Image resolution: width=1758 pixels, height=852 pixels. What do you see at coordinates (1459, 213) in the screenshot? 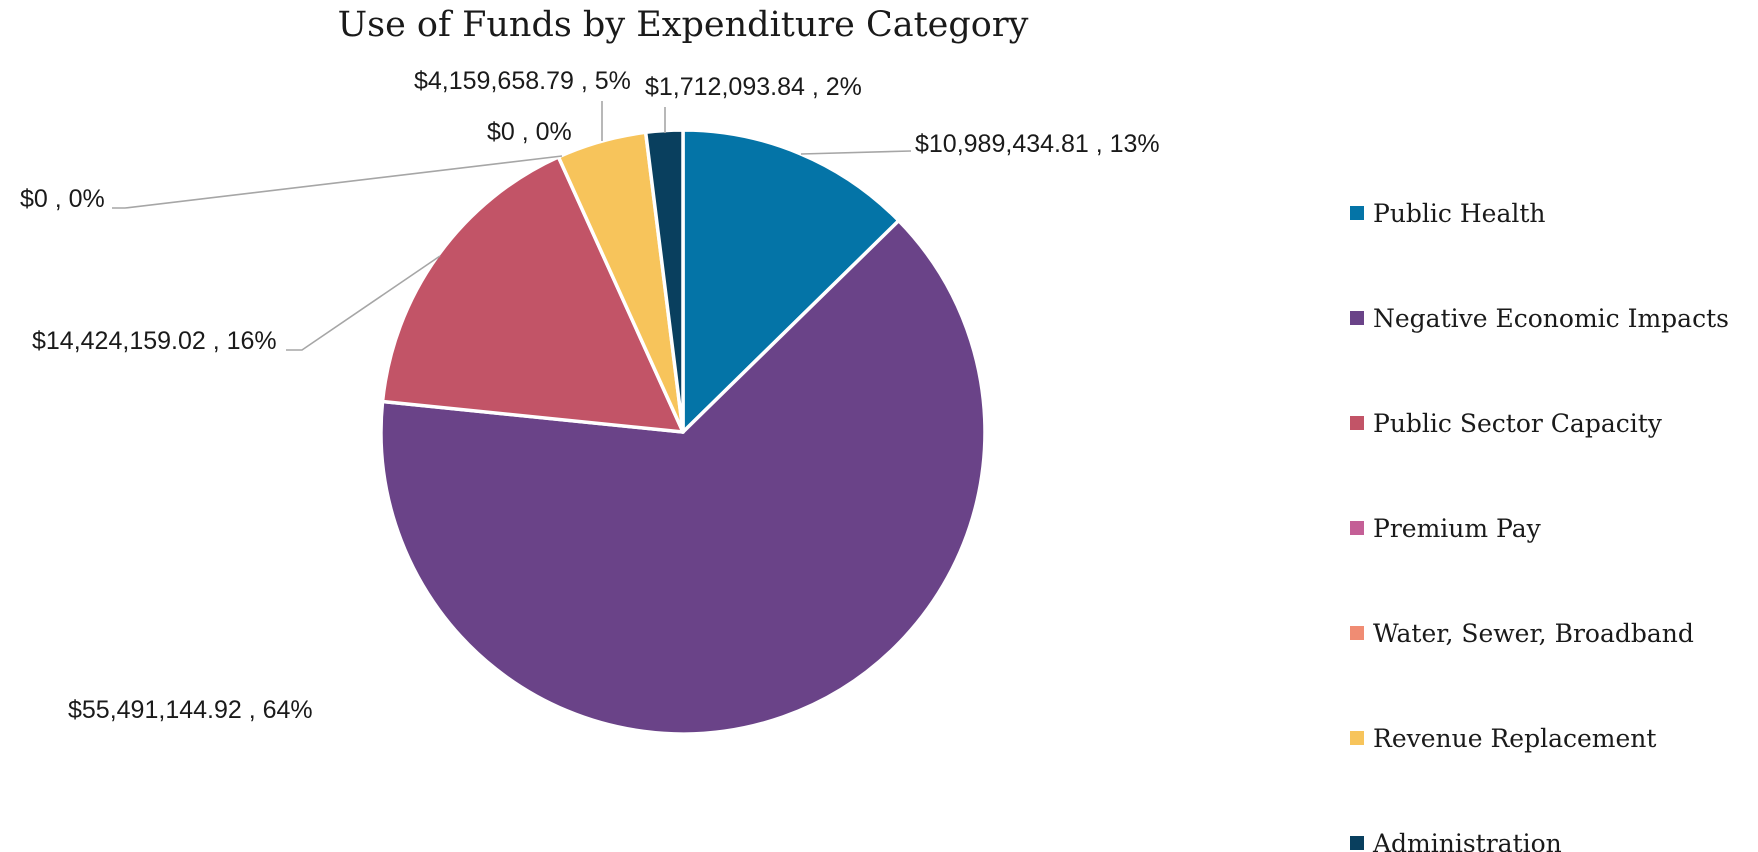
I see `legend-label-public-health: Public Health` at bounding box center [1459, 213].